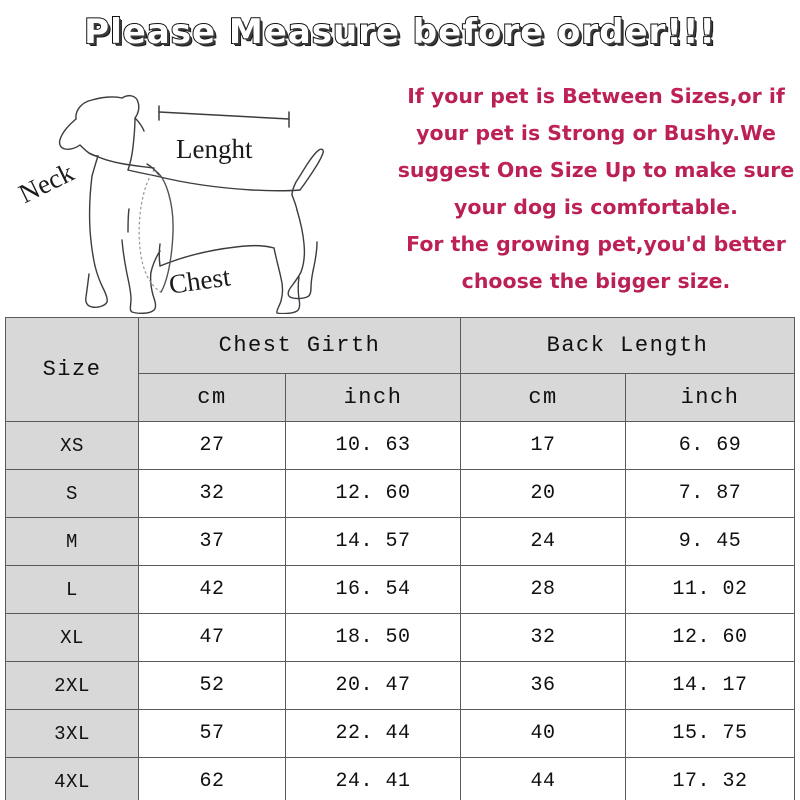 Image resolution: width=800 pixels, height=800 pixels. Describe the element at coordinates (212, 397) in the screenshot. I see `column-header-chest-cm: cm` at that location.